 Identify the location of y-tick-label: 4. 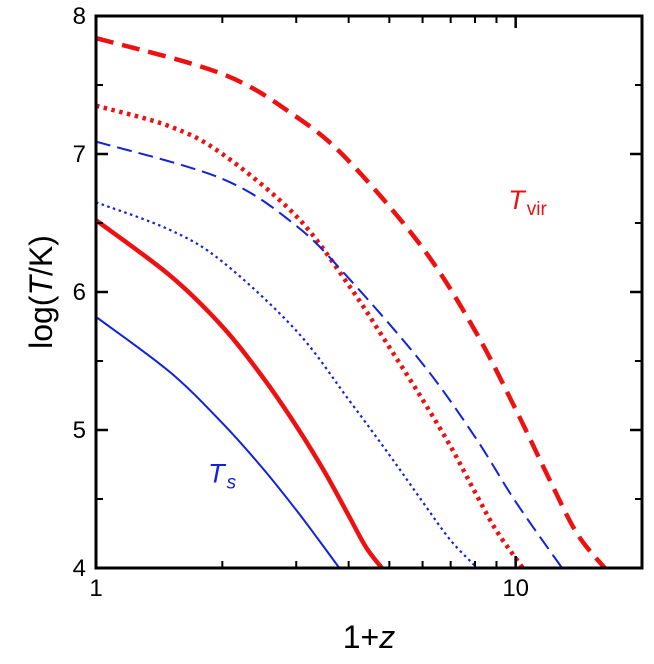
(79, 568).